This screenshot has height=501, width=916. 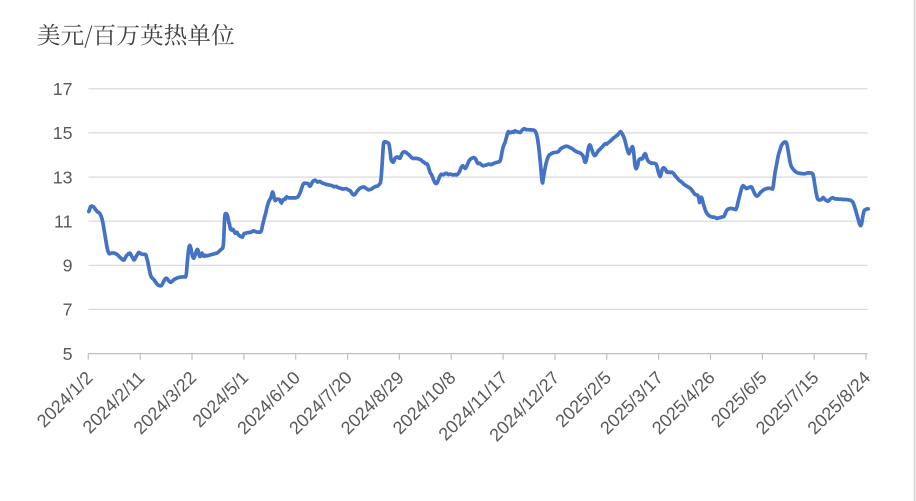 What do you see at coordinates (63, 177) in the screenshot?
I see `svg-text: 13` at bounding box center [63, 177].